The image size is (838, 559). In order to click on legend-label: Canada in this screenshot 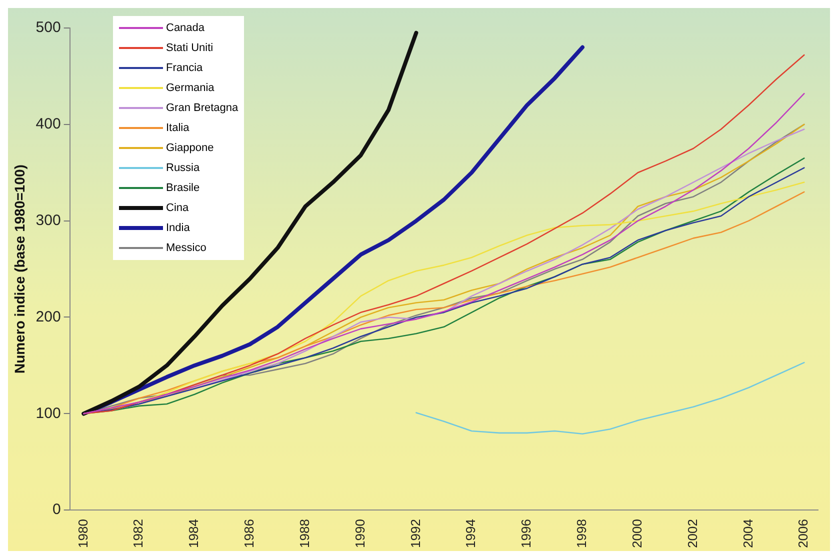, I will do `click(185, 28)`.